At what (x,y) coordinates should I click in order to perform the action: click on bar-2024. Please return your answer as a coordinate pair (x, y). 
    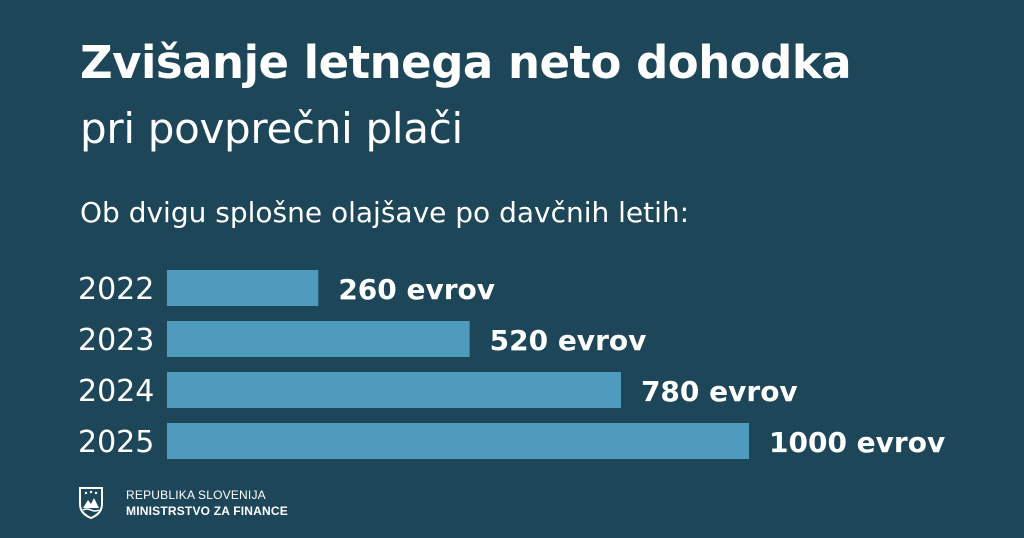
    Looking at the image, I should click on (394, 390).